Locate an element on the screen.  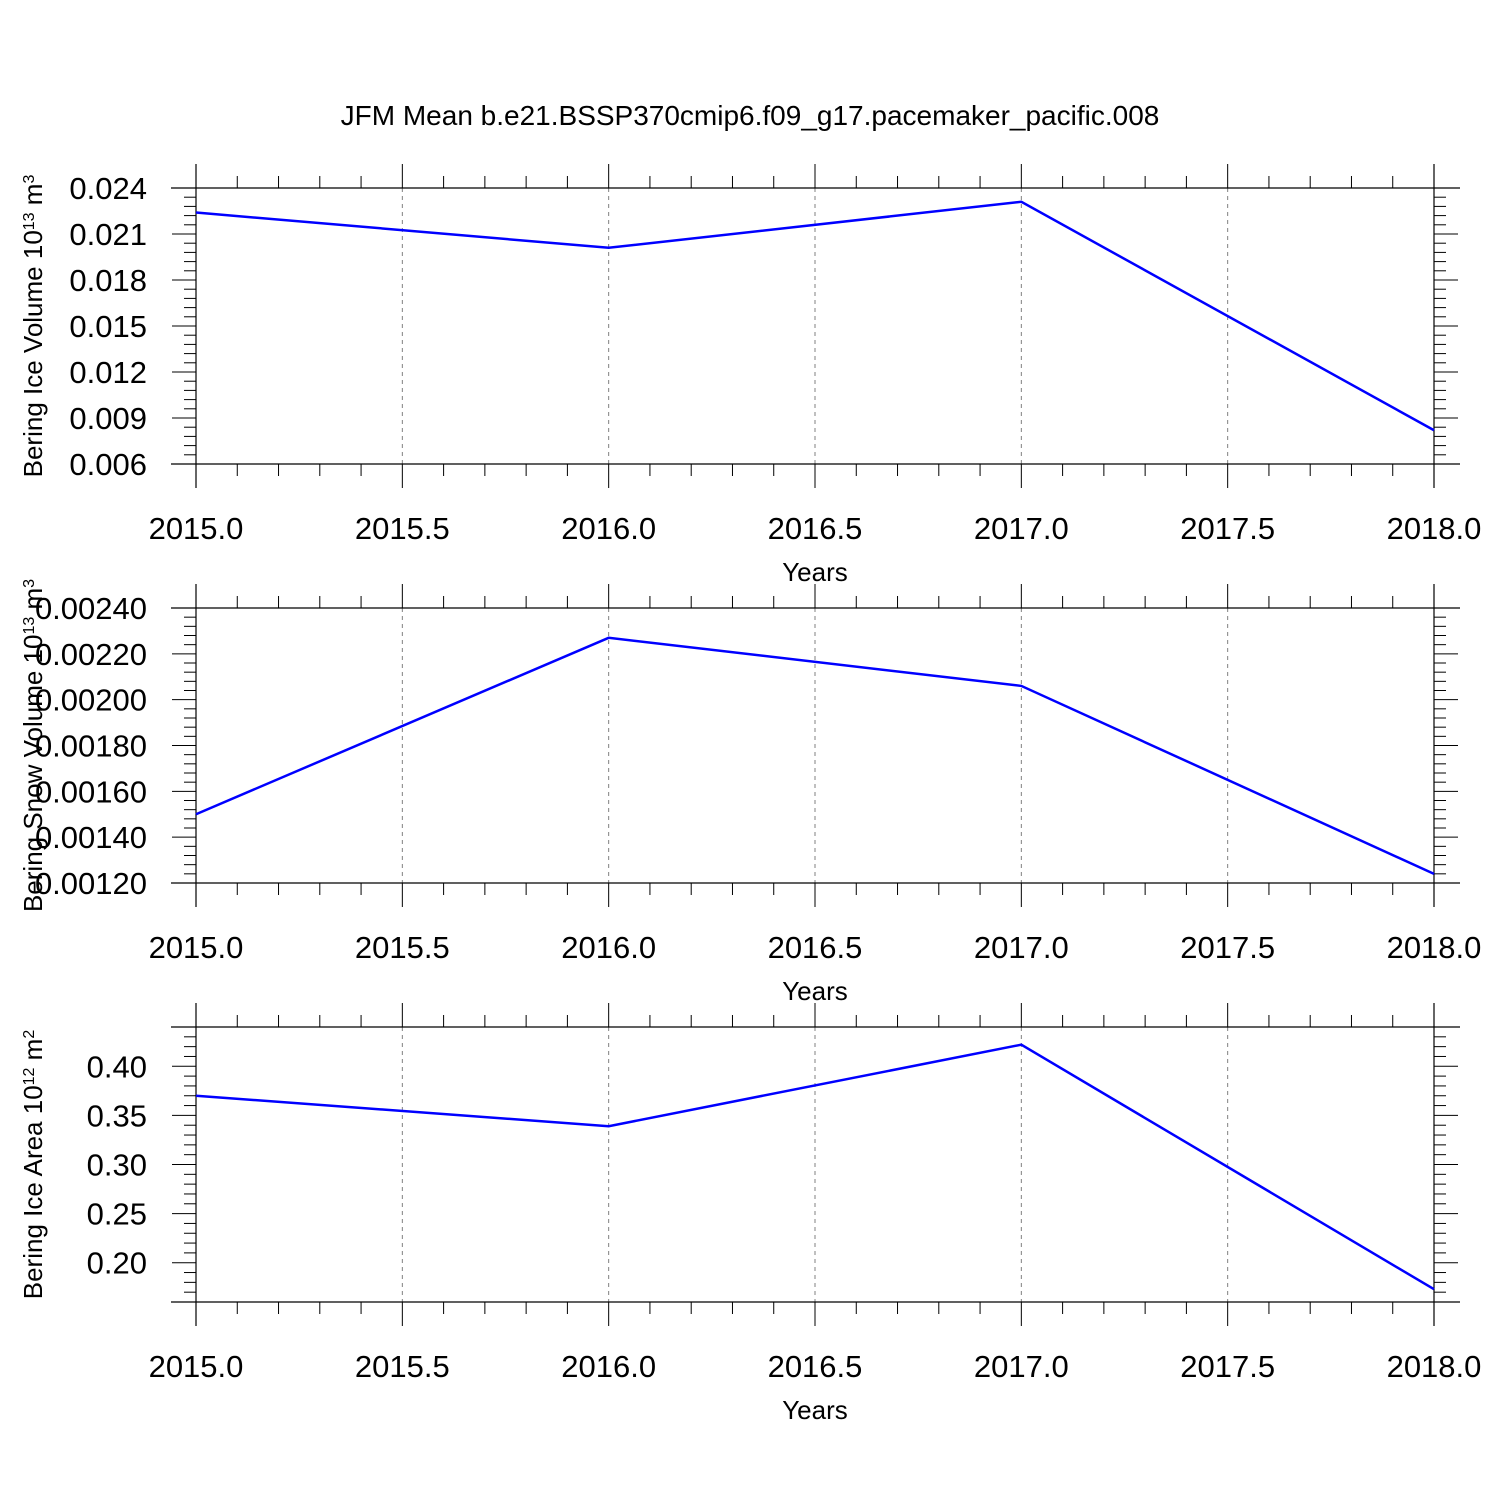
y-tick-label: 0.00180 is located at coordinates (91, 746).